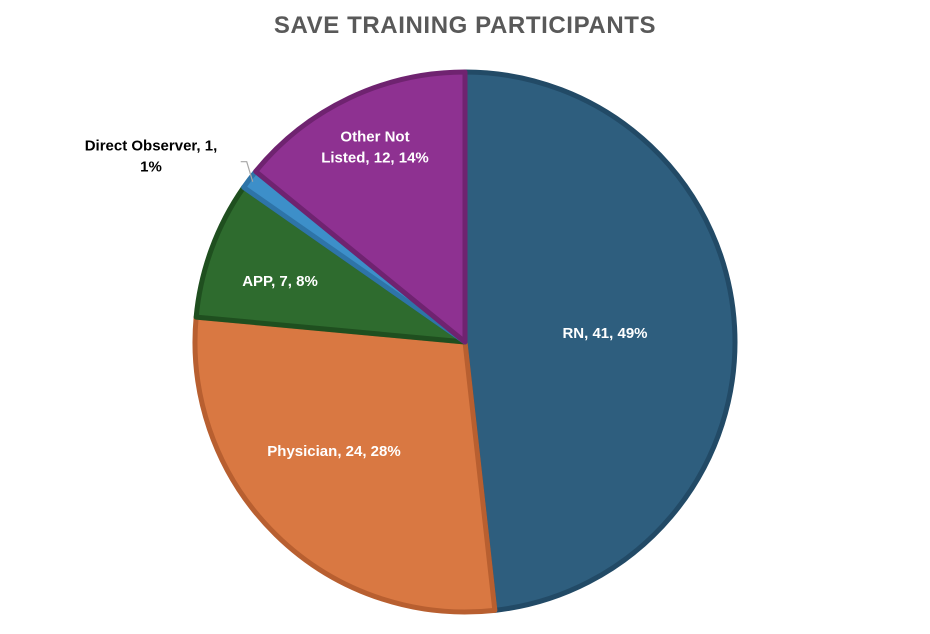 This screenshot has height=634, width=930. I want to click on slice-label-other-not-listed: Other Not Listed, 12, 14%, so click(375, 148).